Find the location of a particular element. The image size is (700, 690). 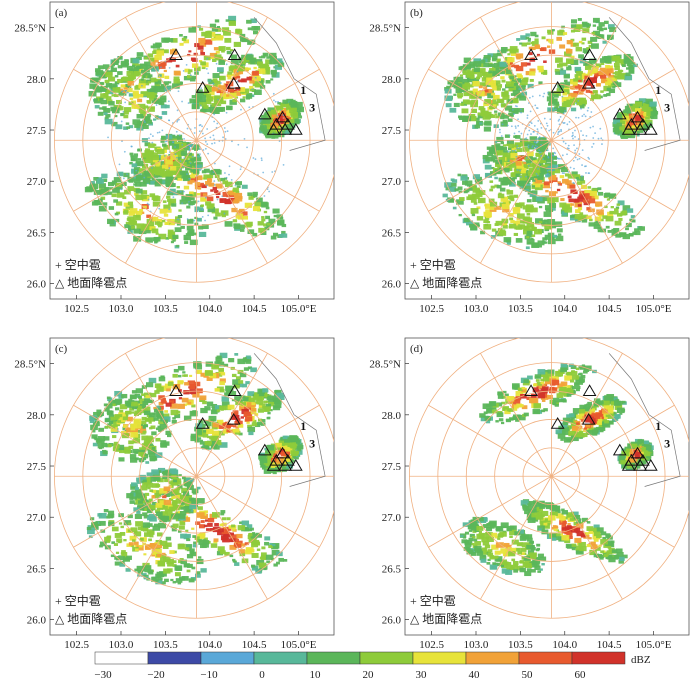

colorbar-unit: dBZ is located at coordinates (641, 660).